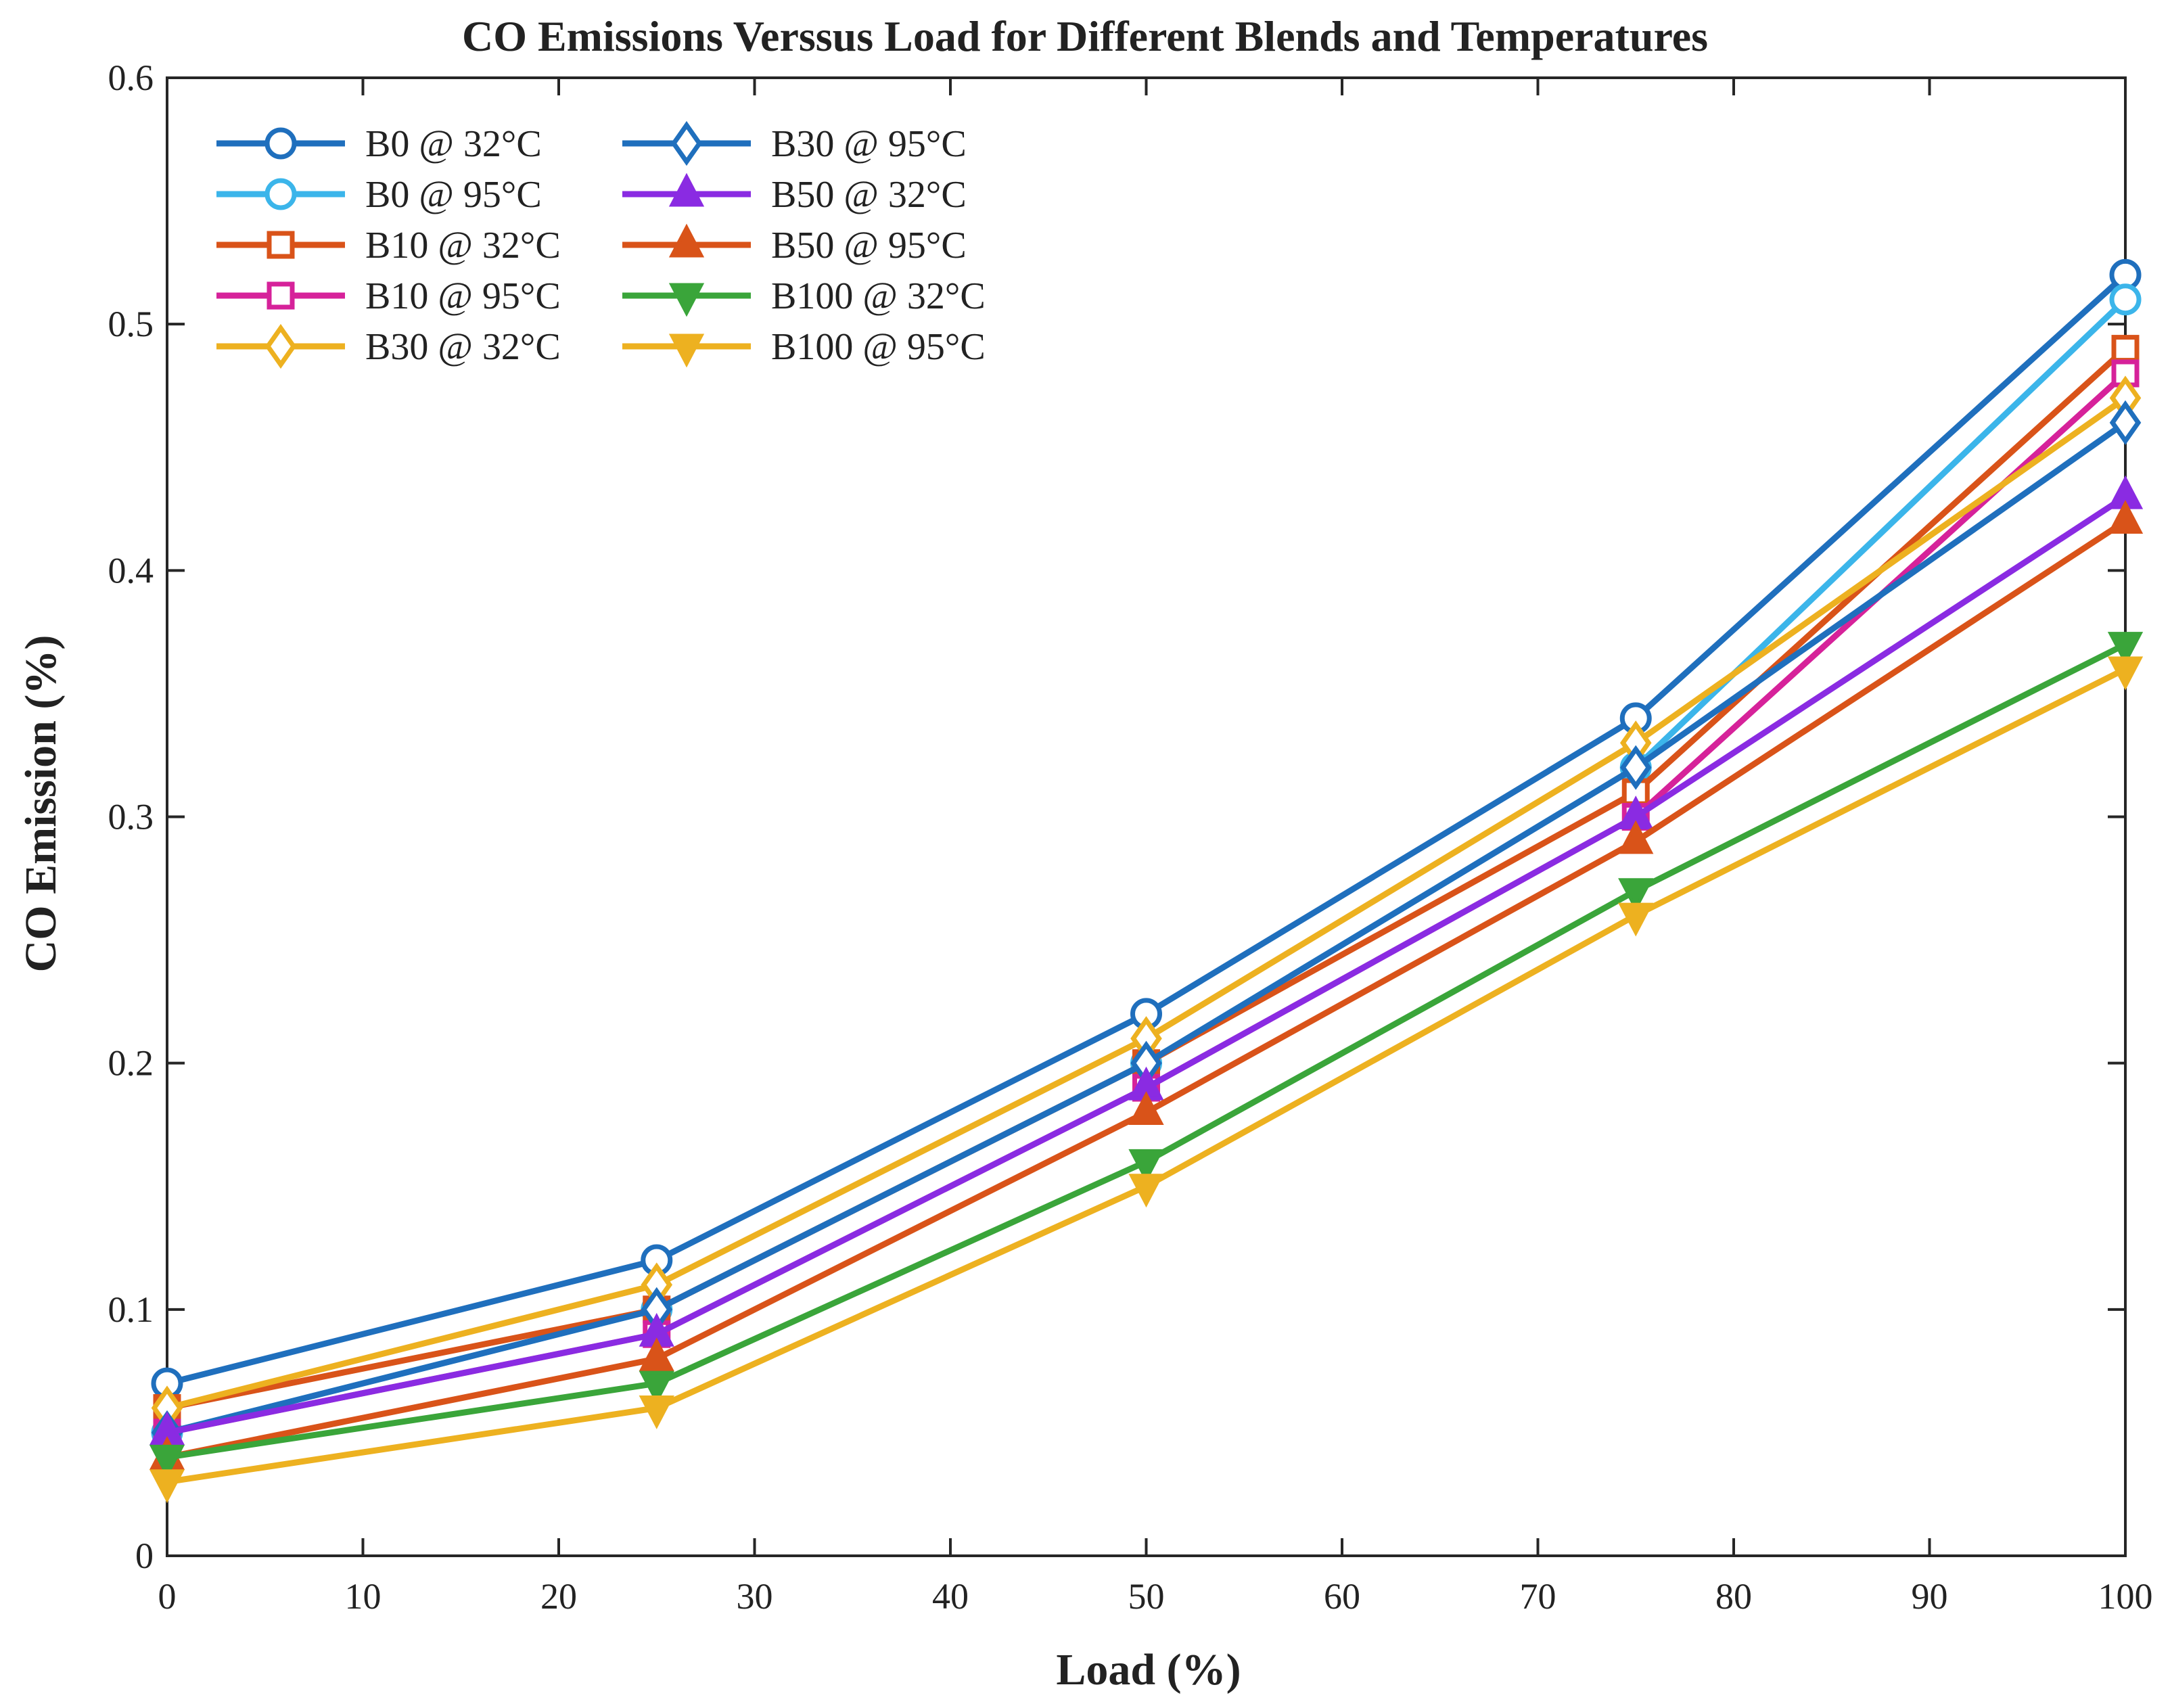 Image resolution: width=2170 pixels, height=1708 pixels. I want to click on legend-item: B30 @ 95°C, so click(794, 143).